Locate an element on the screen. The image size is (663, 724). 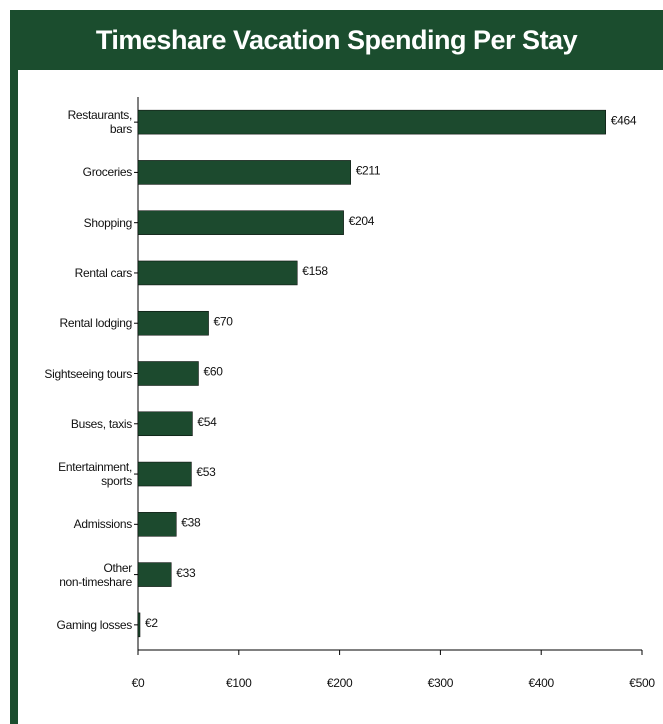
value-label: €158 is located at coordinates (315, 271).